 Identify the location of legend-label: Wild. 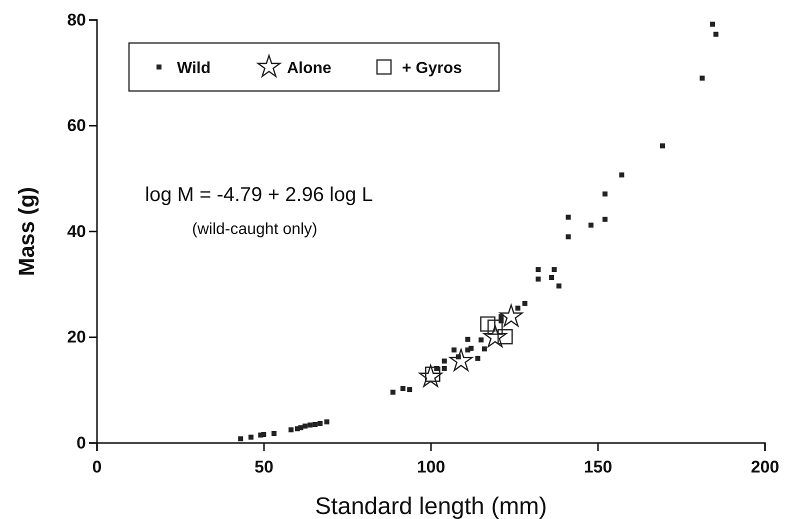
(194, 68).